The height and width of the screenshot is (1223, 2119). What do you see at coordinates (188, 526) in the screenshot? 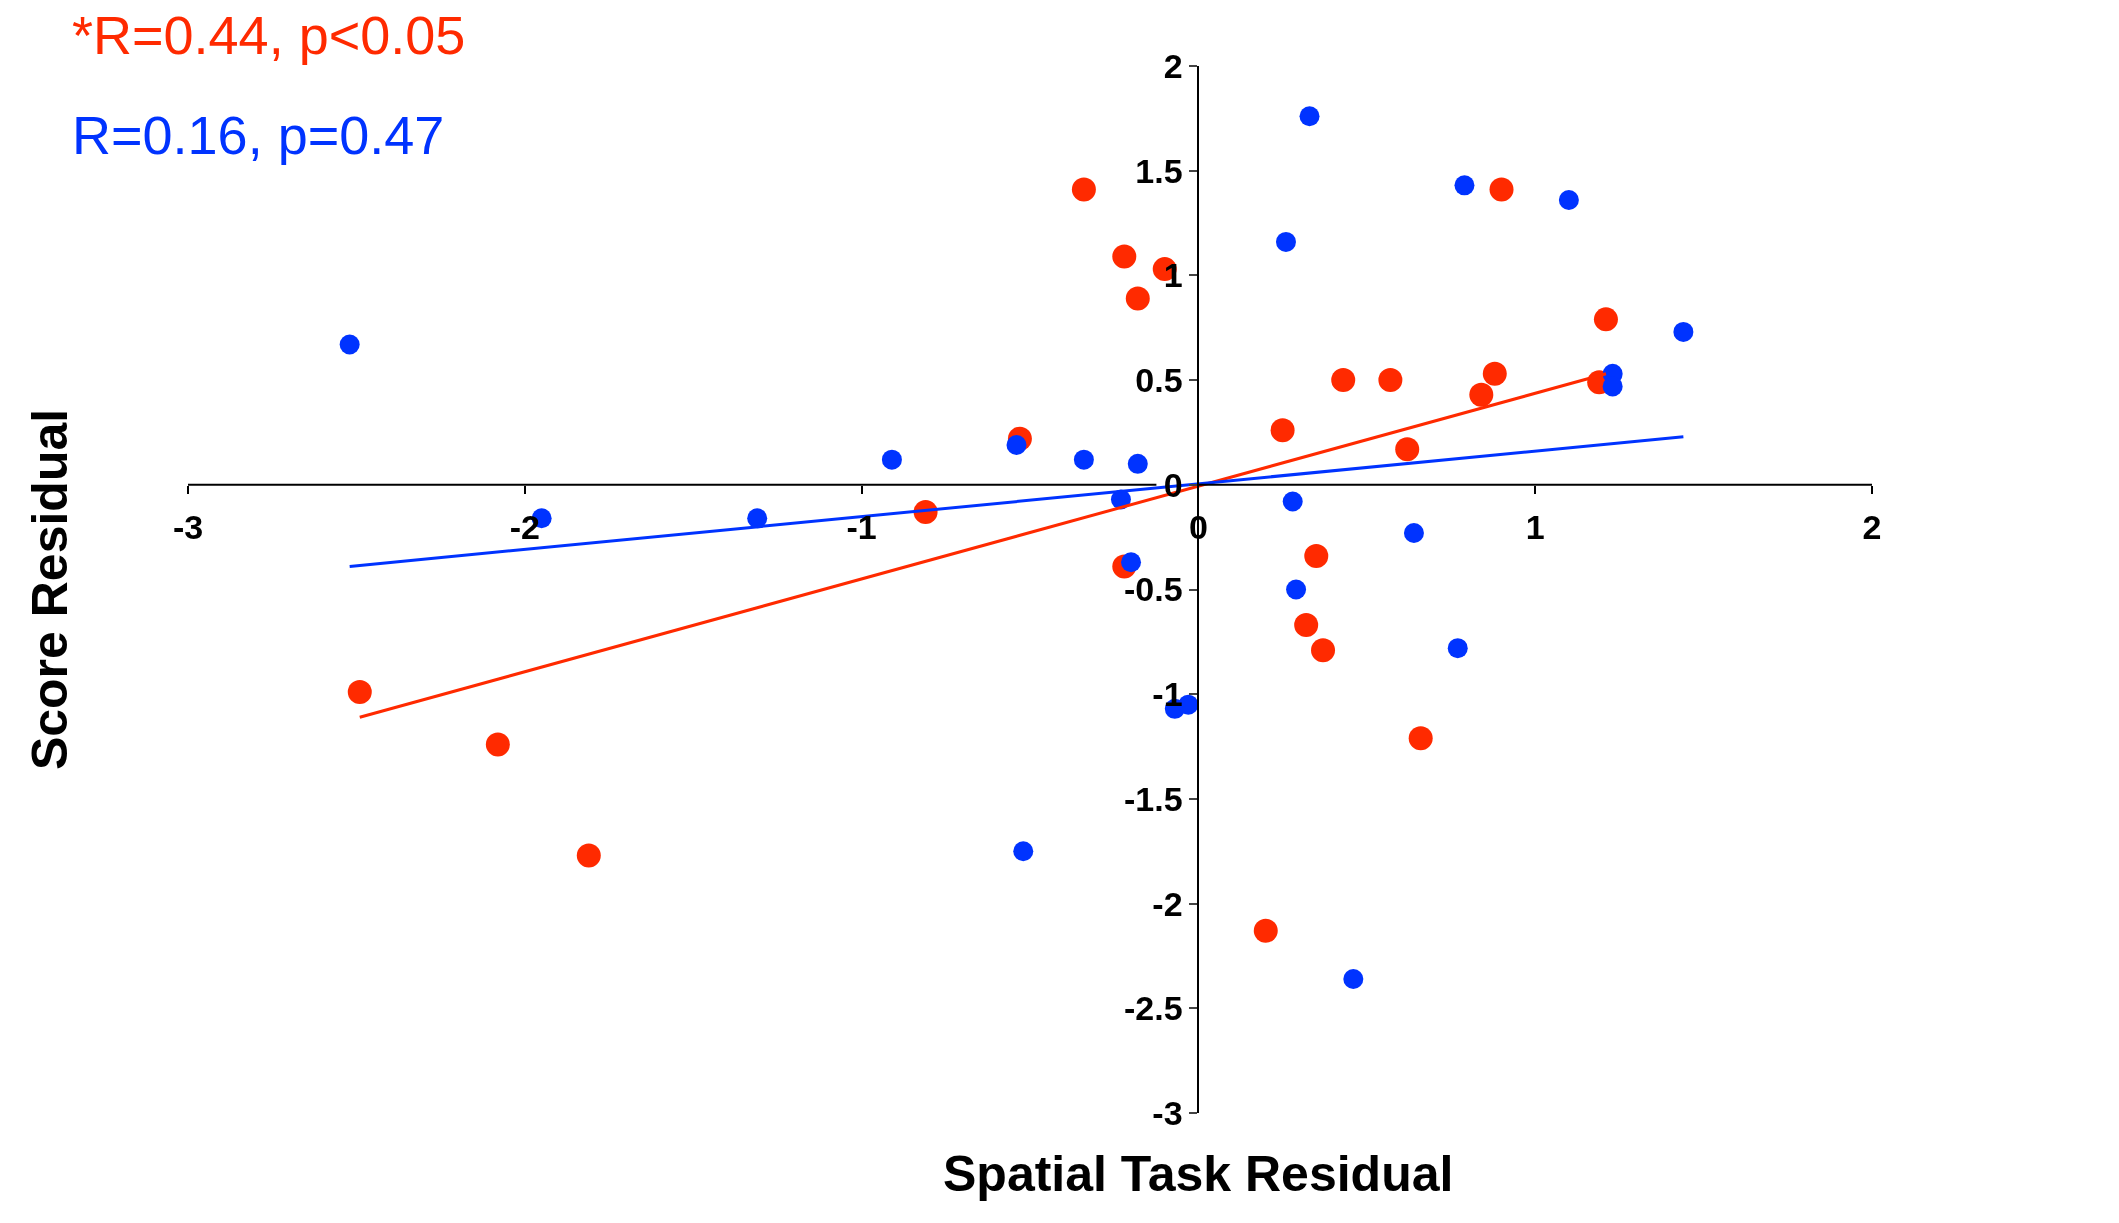
I see `x-tick-label: -3` at bounding box center [188, 526].